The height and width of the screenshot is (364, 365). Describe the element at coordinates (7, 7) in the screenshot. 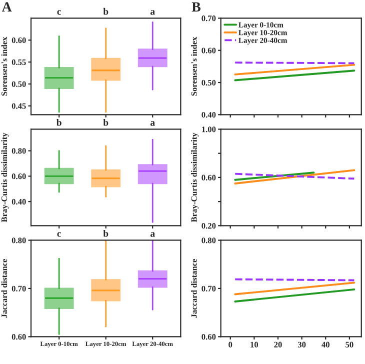

I see `chart-title: A` at that location.